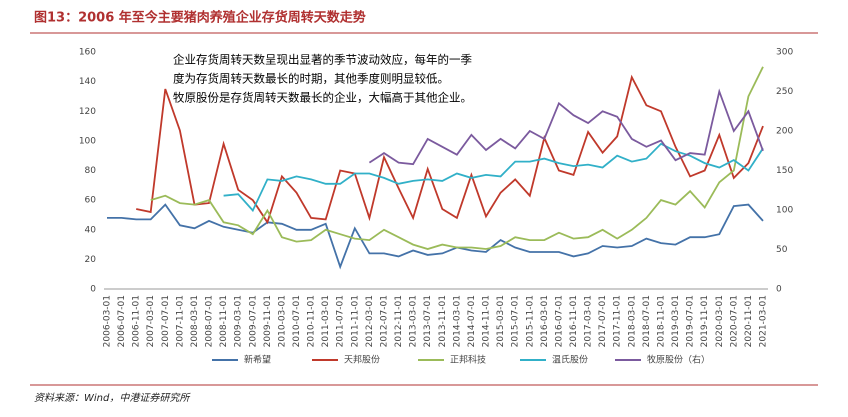 This screenshot has height=417, width=848. What do you see at coordinates (530, 321) in the screenshot?
I see `x-tick-label: 2015-11-01` at bounding box center [530, 321].